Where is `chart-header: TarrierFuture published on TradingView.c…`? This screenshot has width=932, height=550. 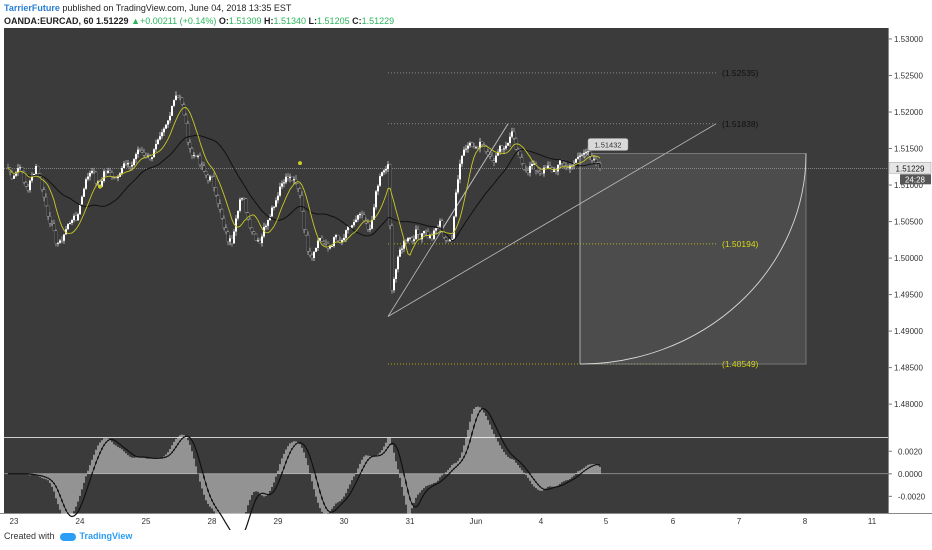
chart-header: TarrierFuture published on TradingView.c… is located at coordinates (466, 15).